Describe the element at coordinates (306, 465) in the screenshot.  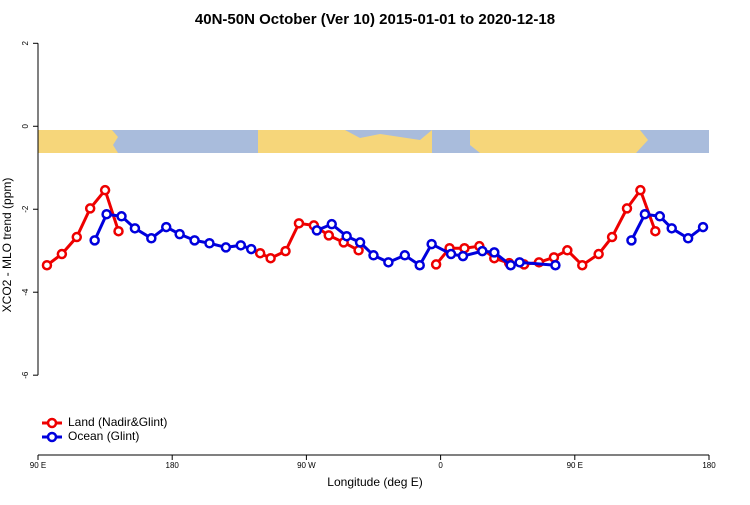
I see `x-tick-label: 90 W` at that location.